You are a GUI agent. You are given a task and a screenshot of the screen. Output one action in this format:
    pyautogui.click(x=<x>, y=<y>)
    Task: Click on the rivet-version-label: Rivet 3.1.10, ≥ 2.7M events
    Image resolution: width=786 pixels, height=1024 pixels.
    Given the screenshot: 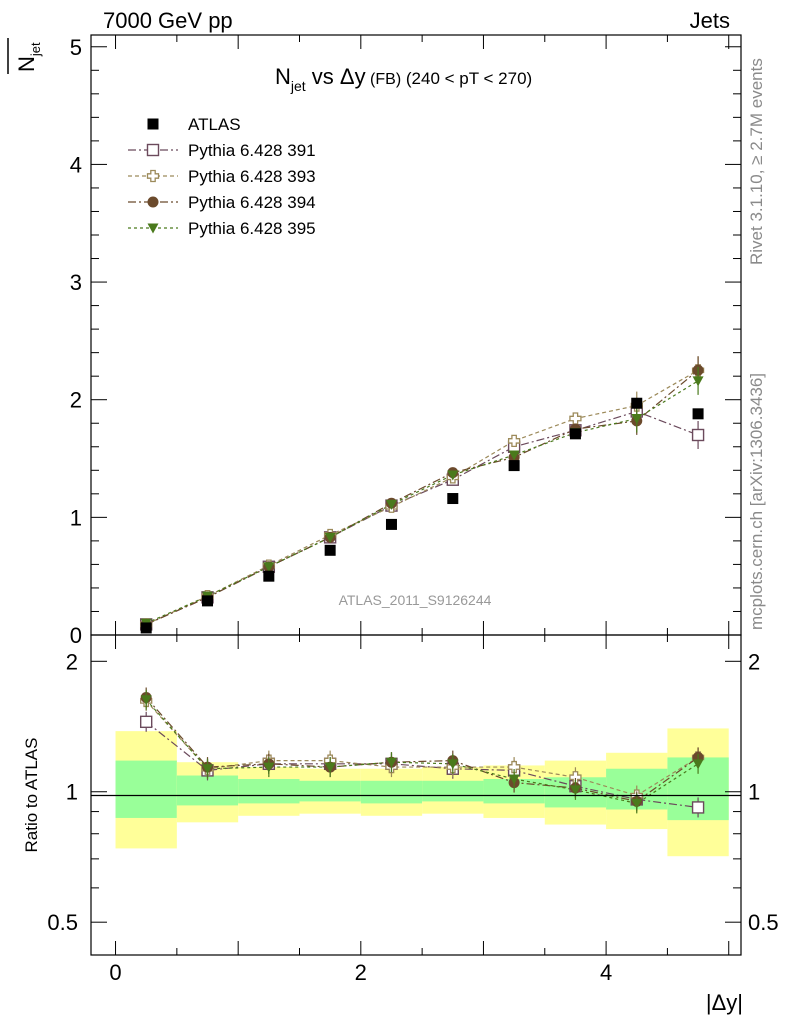 What is the action you would take?
    pyautogui.click(x=756, y=161)
    